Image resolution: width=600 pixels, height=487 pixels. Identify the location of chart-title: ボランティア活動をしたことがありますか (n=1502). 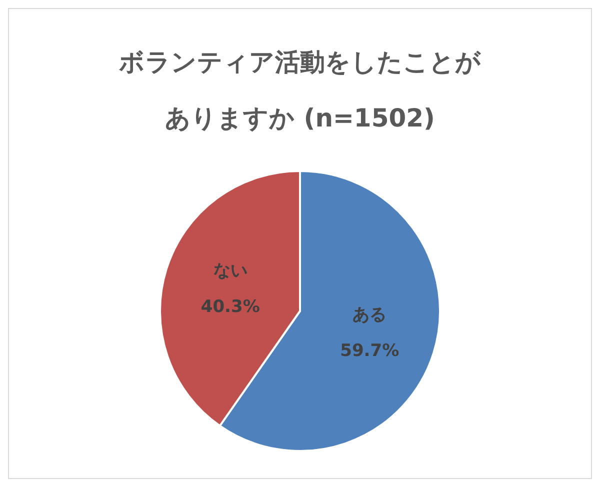
(299, 90).